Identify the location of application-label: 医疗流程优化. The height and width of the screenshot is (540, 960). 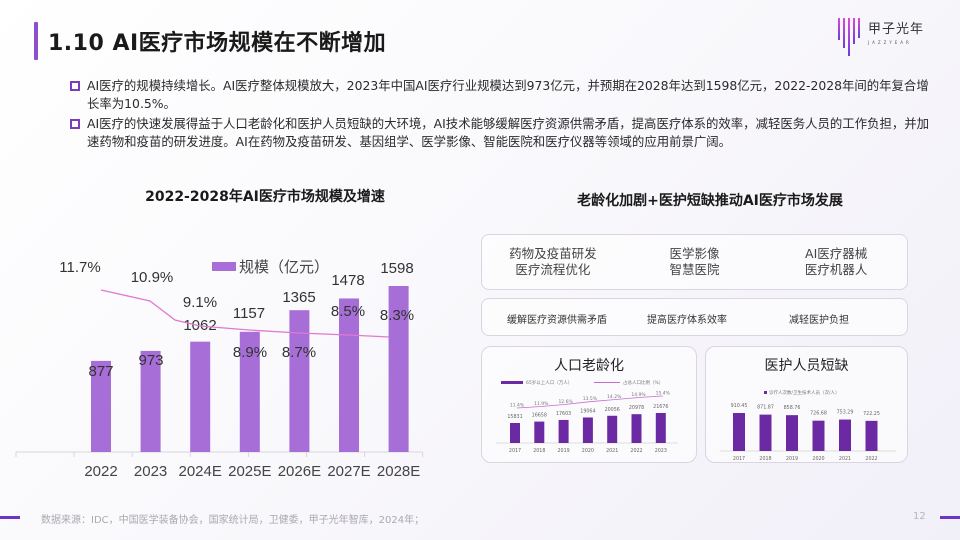
(553, 269).